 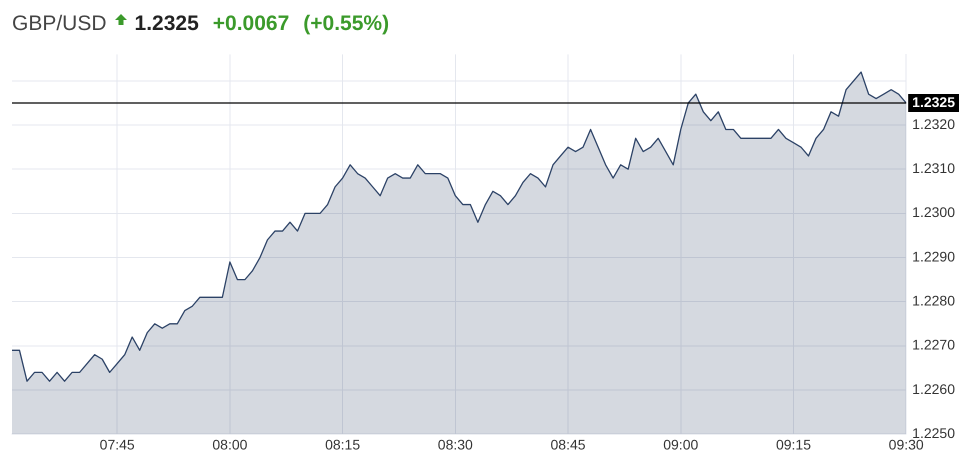 What do you see at coordinates (456, 444) in the screenshot?
I see `x-tick-label: 08:30` at bounding box center [456, 444].